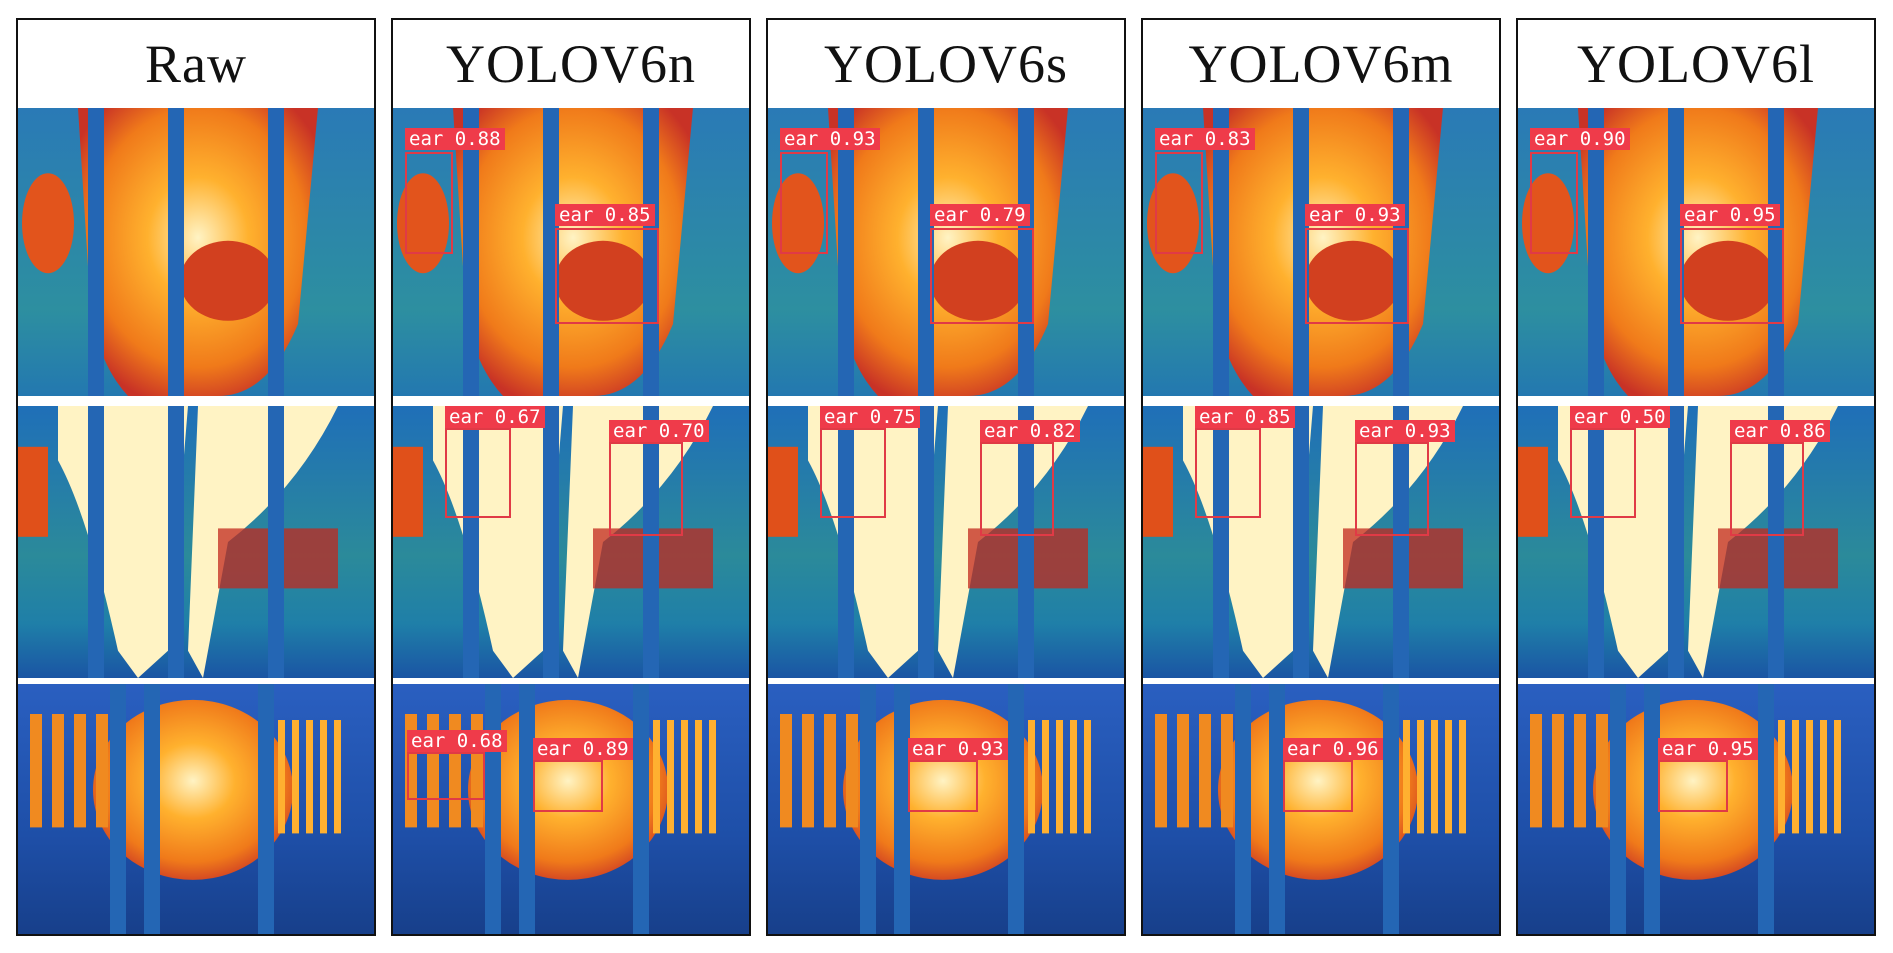 Image resolution: width=1893 pixels, height=953 pixels. Describe the element at coordinates (1696, 64) in the screenshot. I see `column-title: YOLOV6l` at that location.